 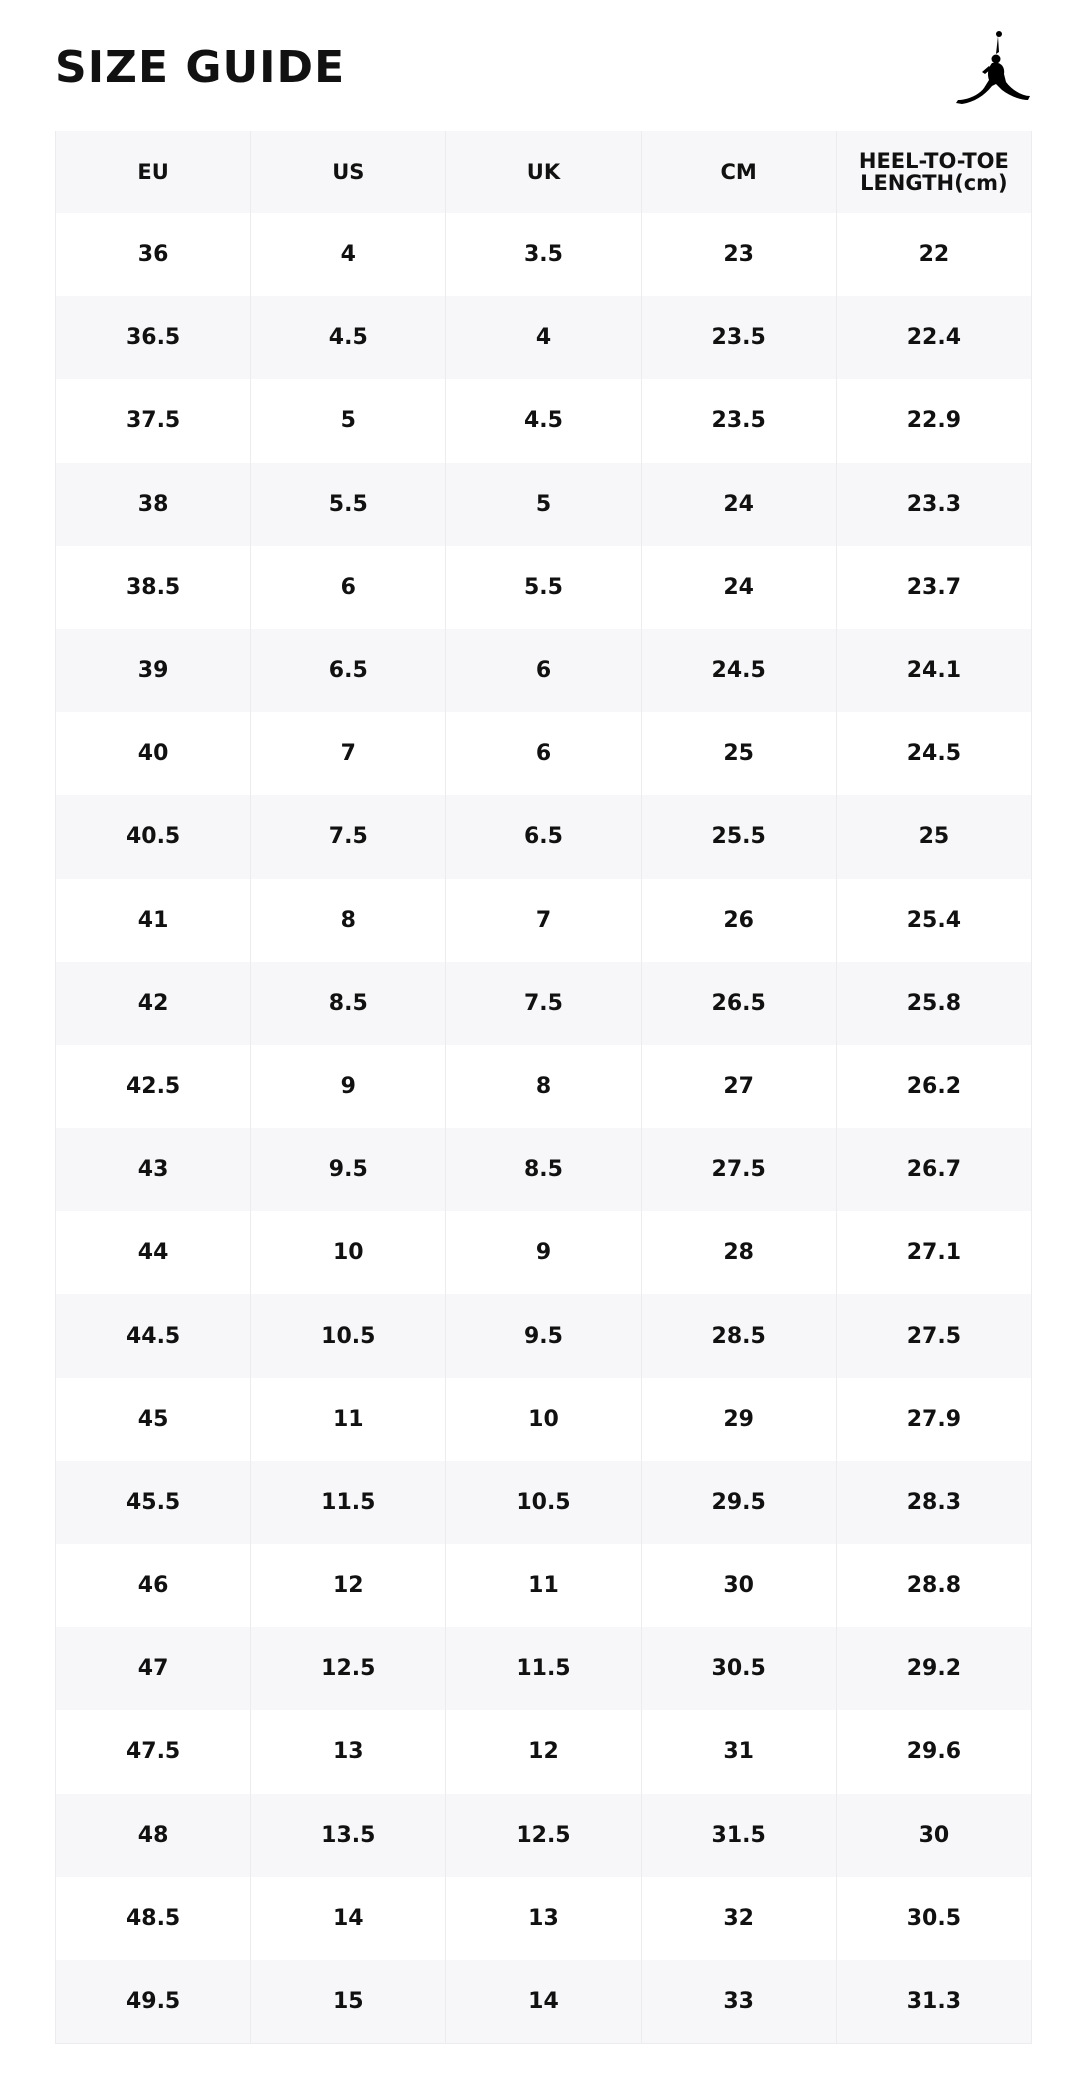 I want to click on cell-uk: 8, so click(x=543, y=1086).